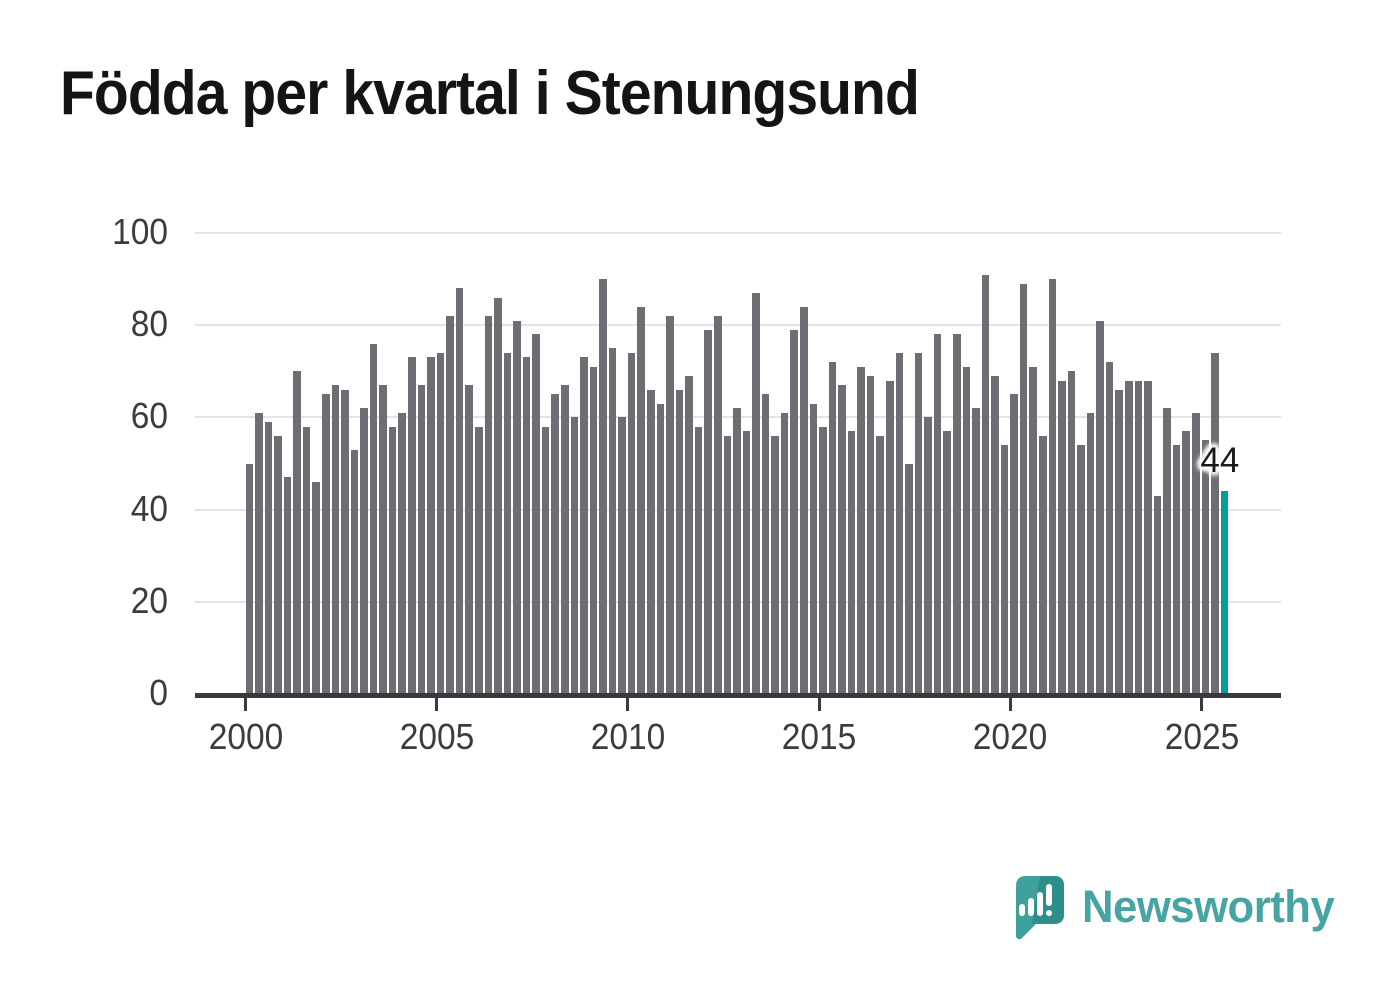 This screenshot has width=1382, height=999. What do you see at coordinates (628, 736) in the screenshot?
I see `x-axis-tick-label: 2010` at bounding box center [628, 736].